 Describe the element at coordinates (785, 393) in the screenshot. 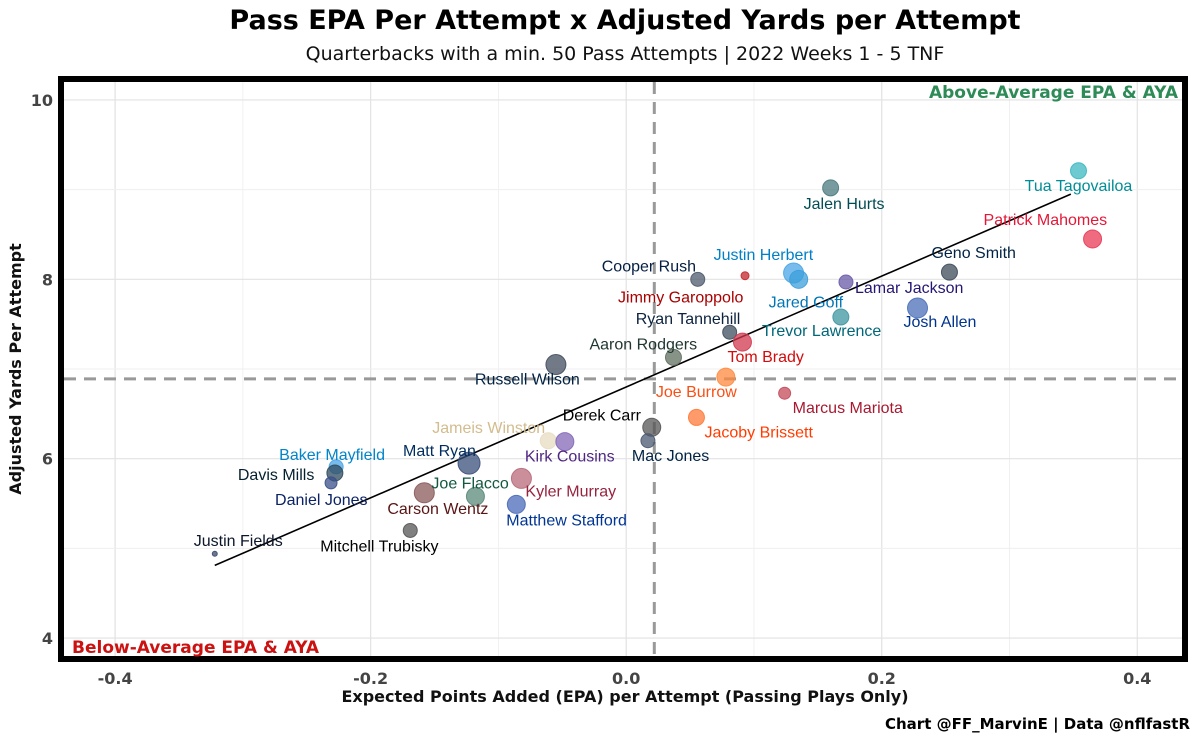

I see `point-marcus-mariota` at that location.